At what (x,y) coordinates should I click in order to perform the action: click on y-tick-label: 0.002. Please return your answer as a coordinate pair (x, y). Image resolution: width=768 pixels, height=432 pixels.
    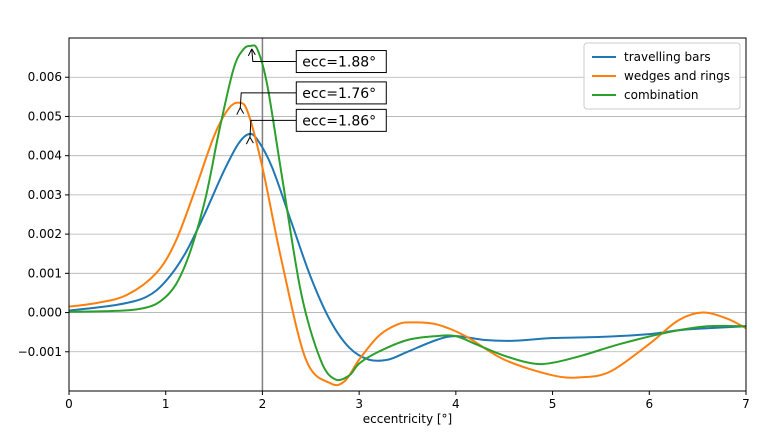
    Looking at the image, I should click on (45, 234).